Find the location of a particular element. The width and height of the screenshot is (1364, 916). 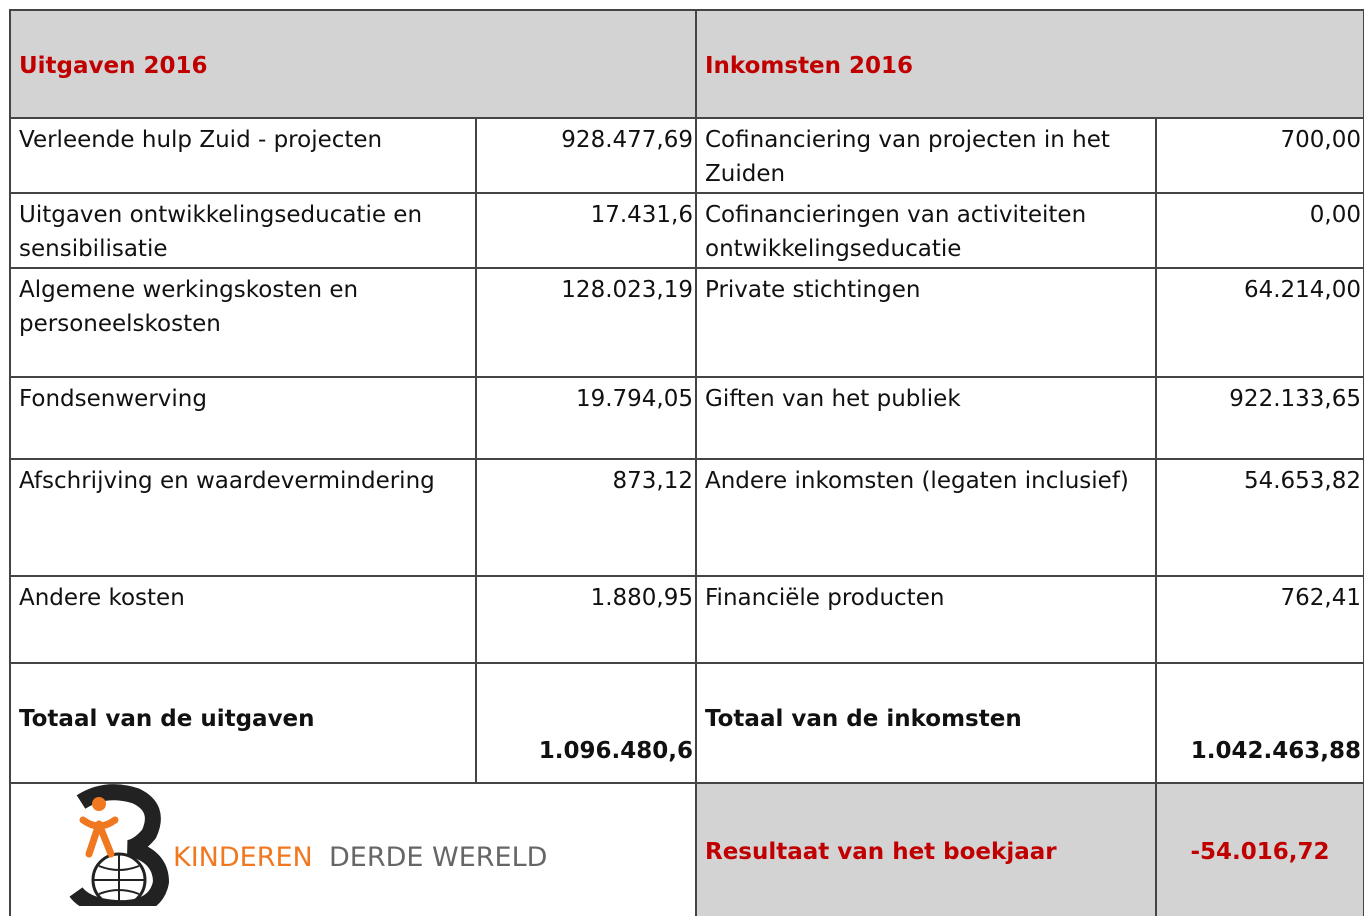

amount: 762,41 is located at coordinates (1259, 619).